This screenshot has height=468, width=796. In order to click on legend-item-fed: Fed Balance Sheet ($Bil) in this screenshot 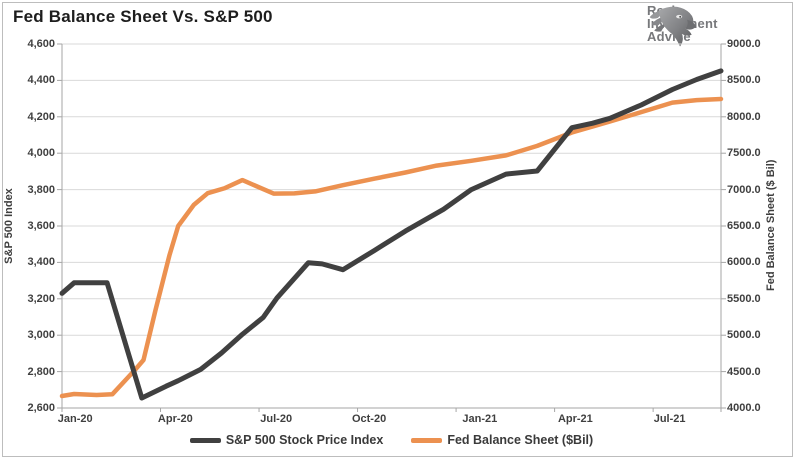, I will do `click(502, 440)`.